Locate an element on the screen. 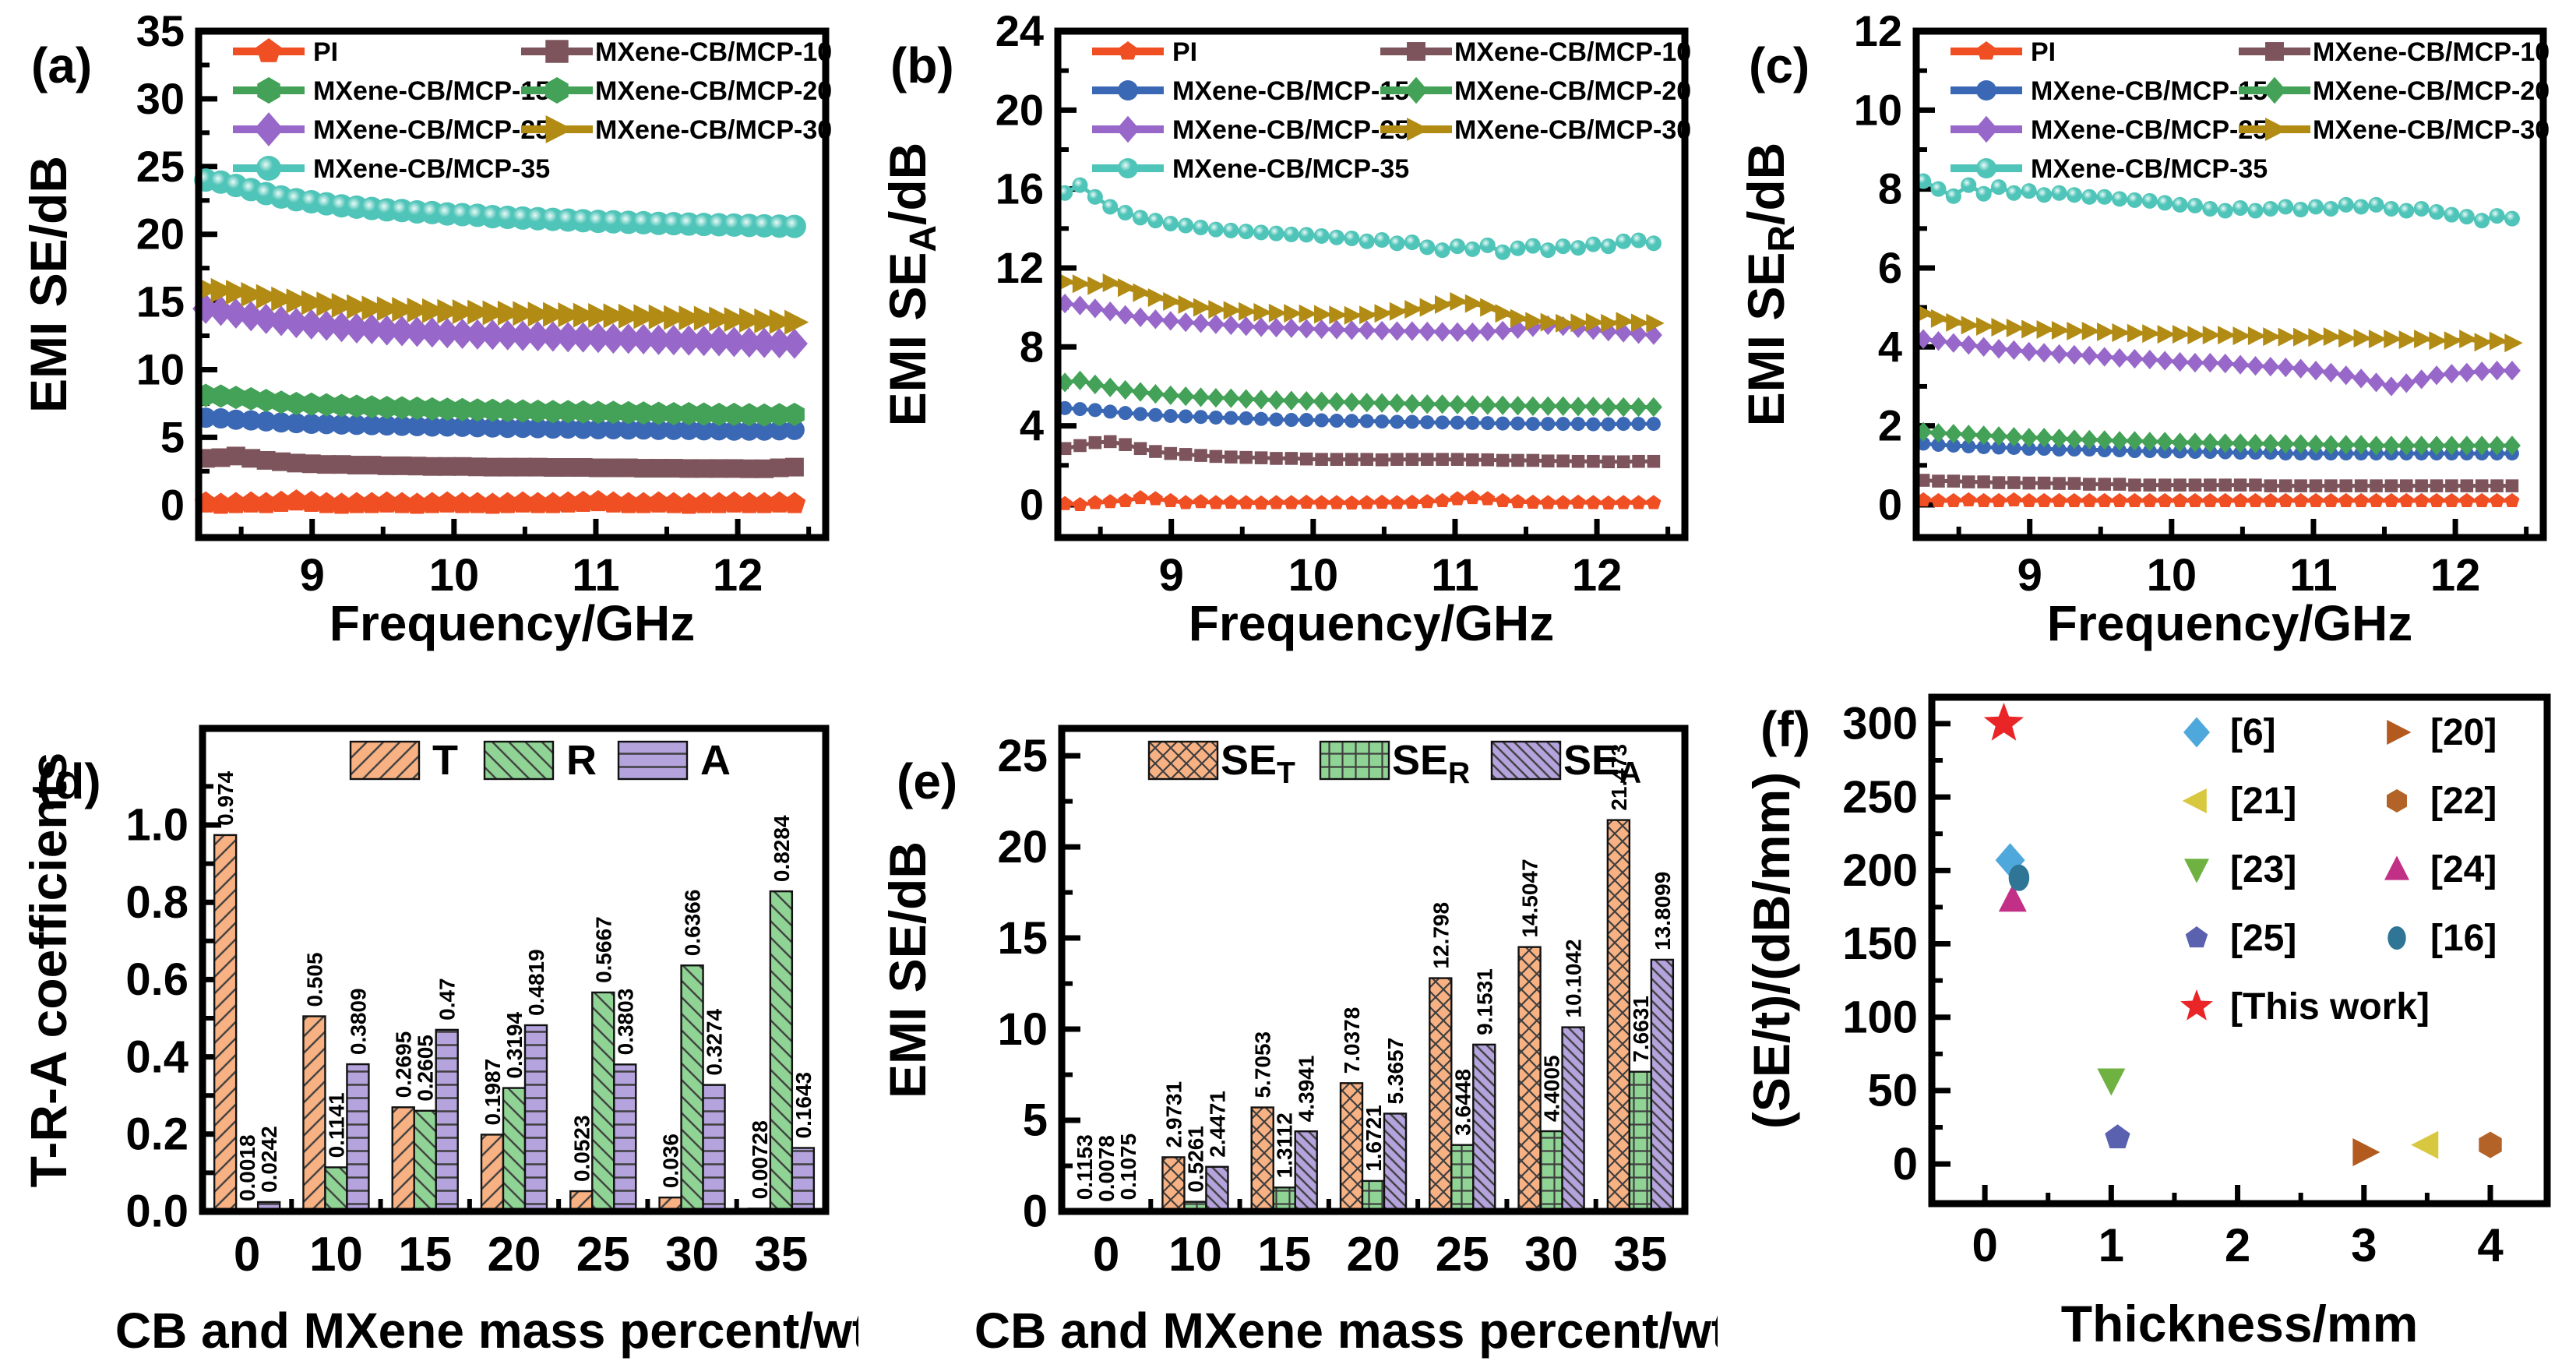 The width and height of the screenshot is (2576, 1368). legend-item: SEA is located at coordinates (1566, 764).